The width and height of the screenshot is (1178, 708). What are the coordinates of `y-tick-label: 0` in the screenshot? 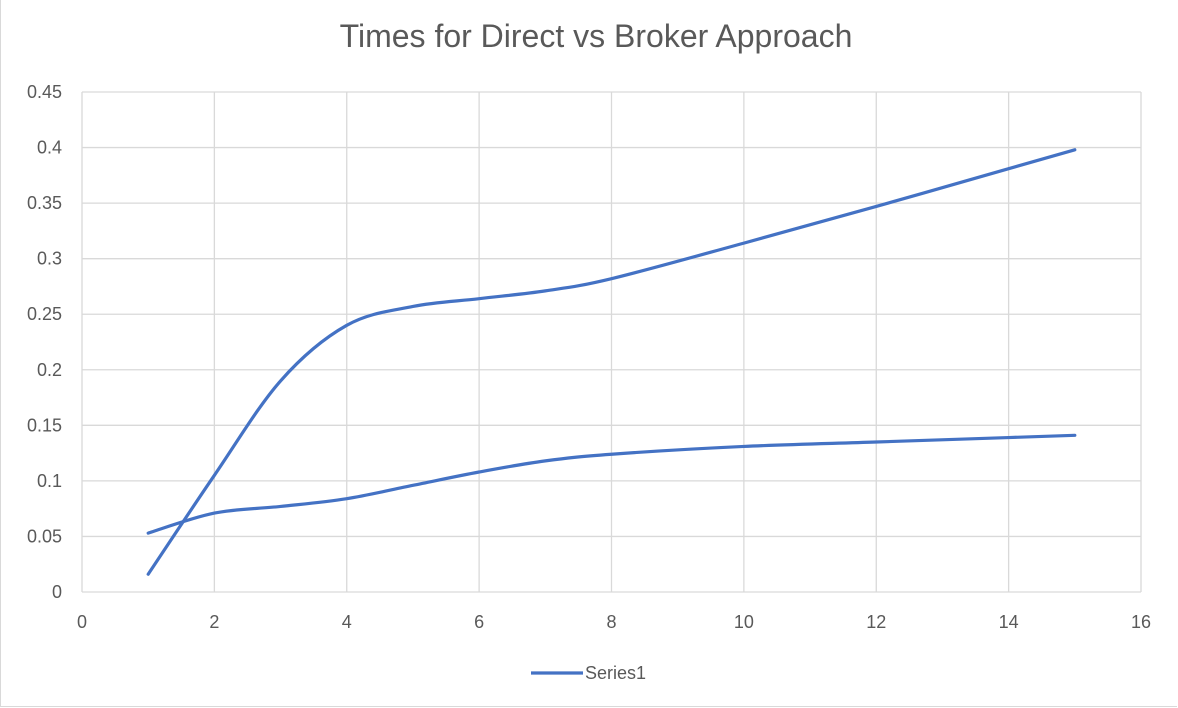 It's located at (57, 592).